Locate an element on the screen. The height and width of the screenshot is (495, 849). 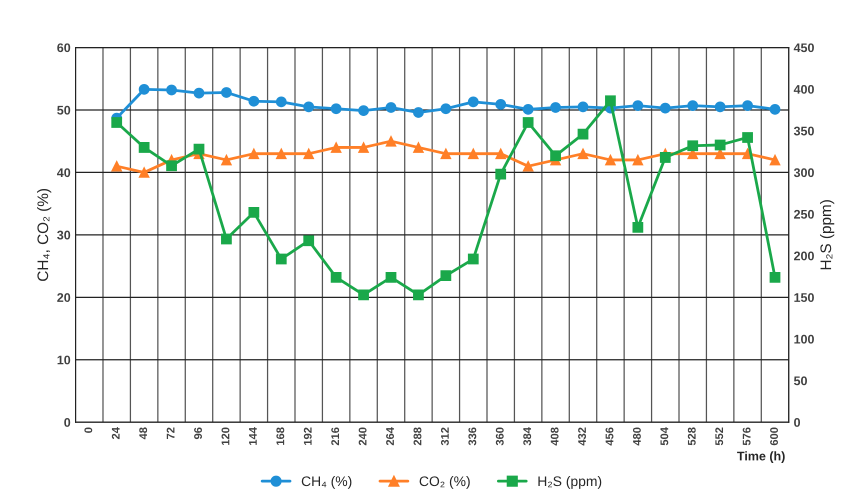
x-tick-label: 576 is located at coordinates (746, 436).